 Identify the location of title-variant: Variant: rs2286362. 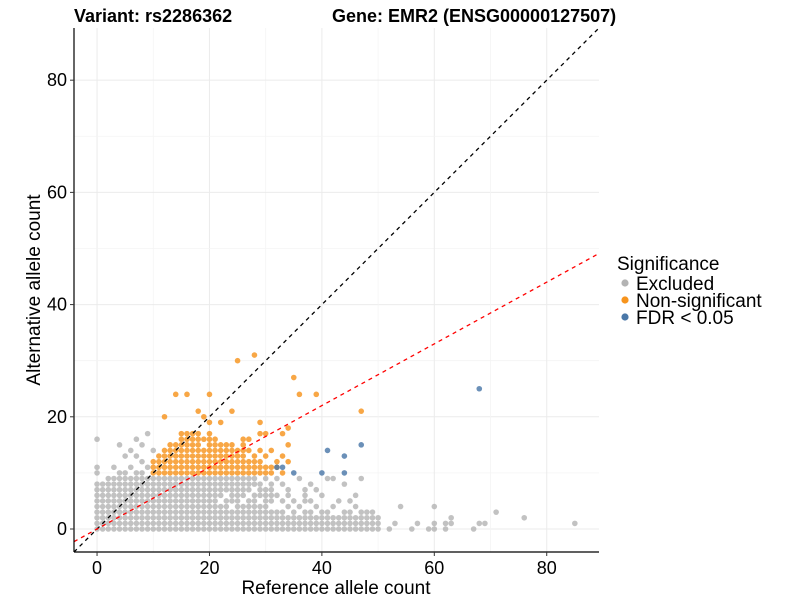
(153, 16).